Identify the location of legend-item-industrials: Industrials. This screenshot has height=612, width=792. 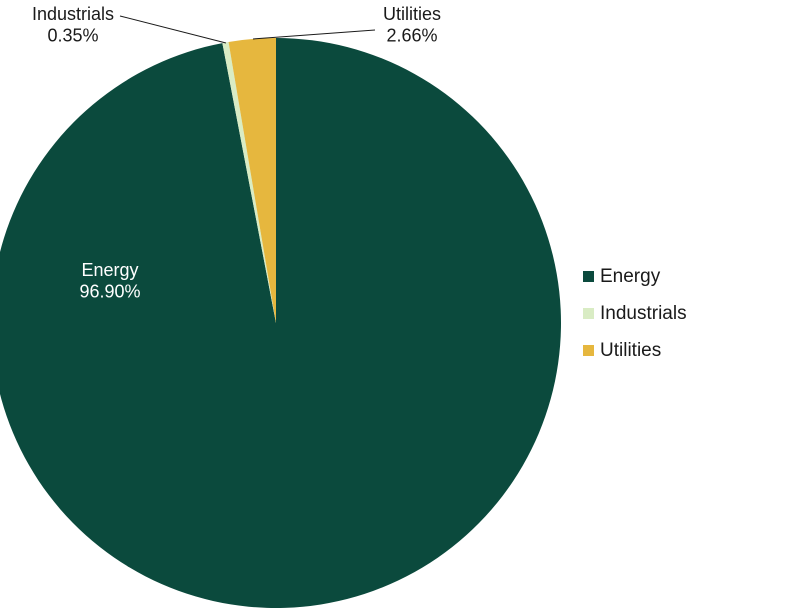
(635, 313).